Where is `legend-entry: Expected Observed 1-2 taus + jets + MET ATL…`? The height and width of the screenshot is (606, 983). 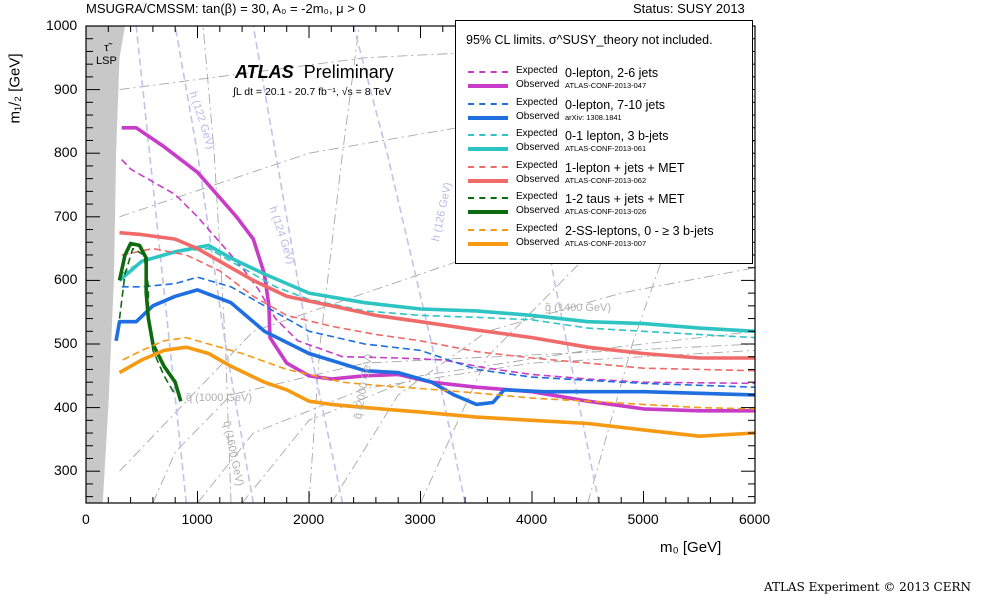 legend-entry: Expected Observed 1-2 taus + jets + MET ATL… is located at coordinates (604, 206).